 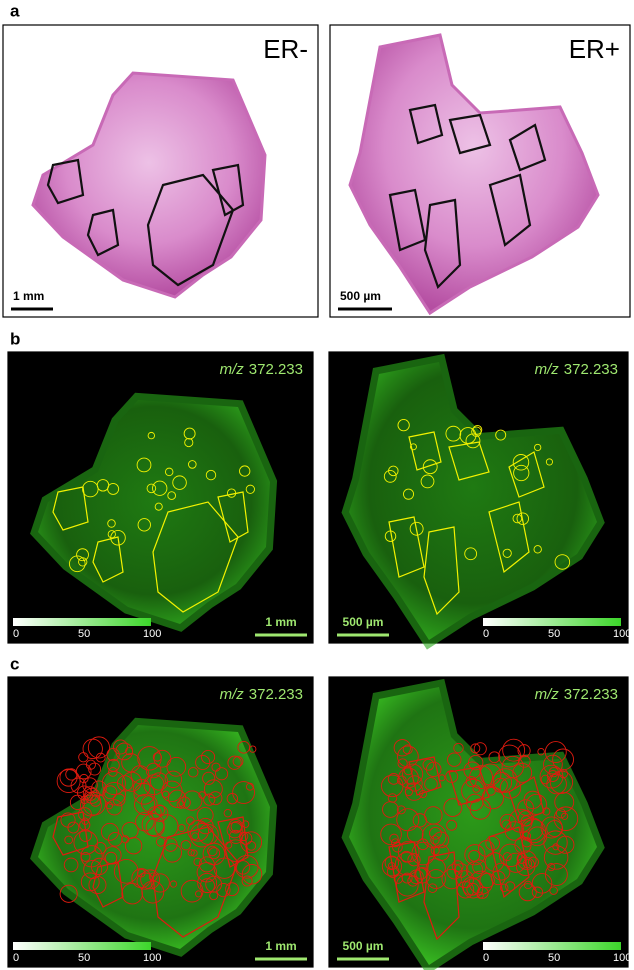 I want to click on colorbar-tick-label: 50, so click(x=84, y=634).